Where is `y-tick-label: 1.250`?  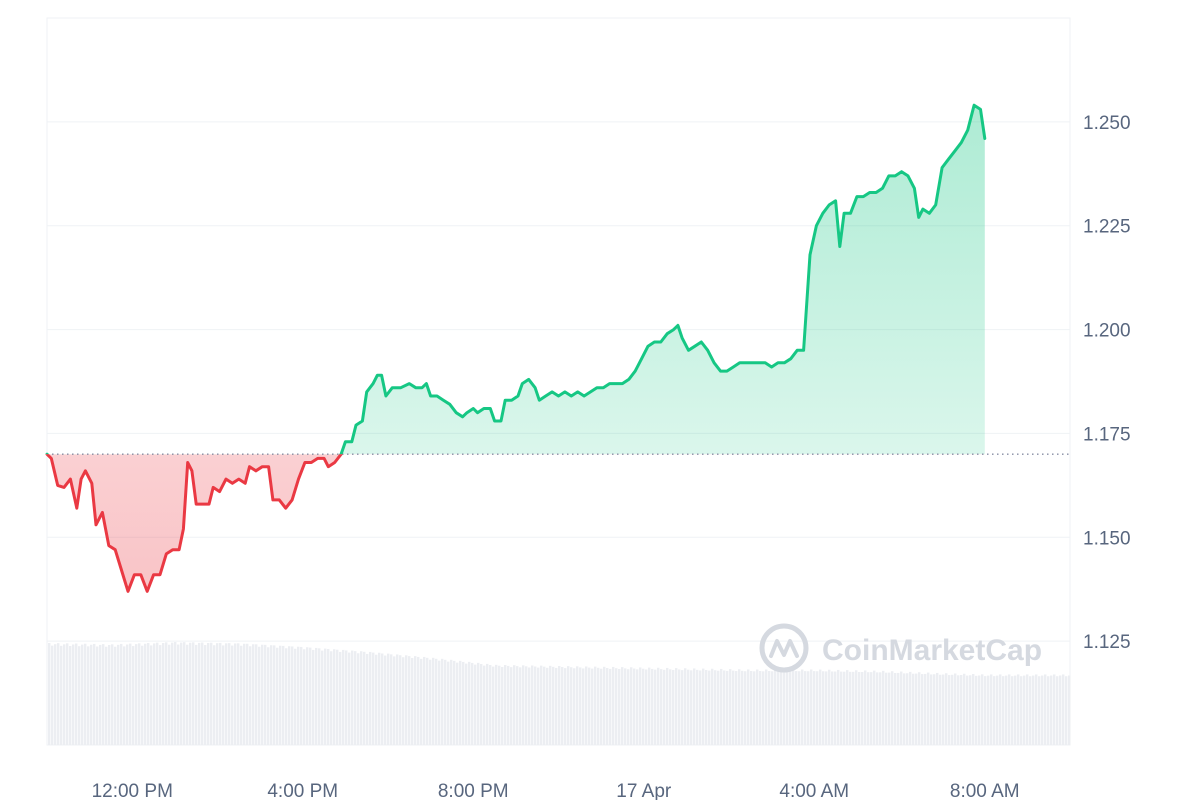 y-tick-label: 1.250 is located at coordinates (1107, 123).